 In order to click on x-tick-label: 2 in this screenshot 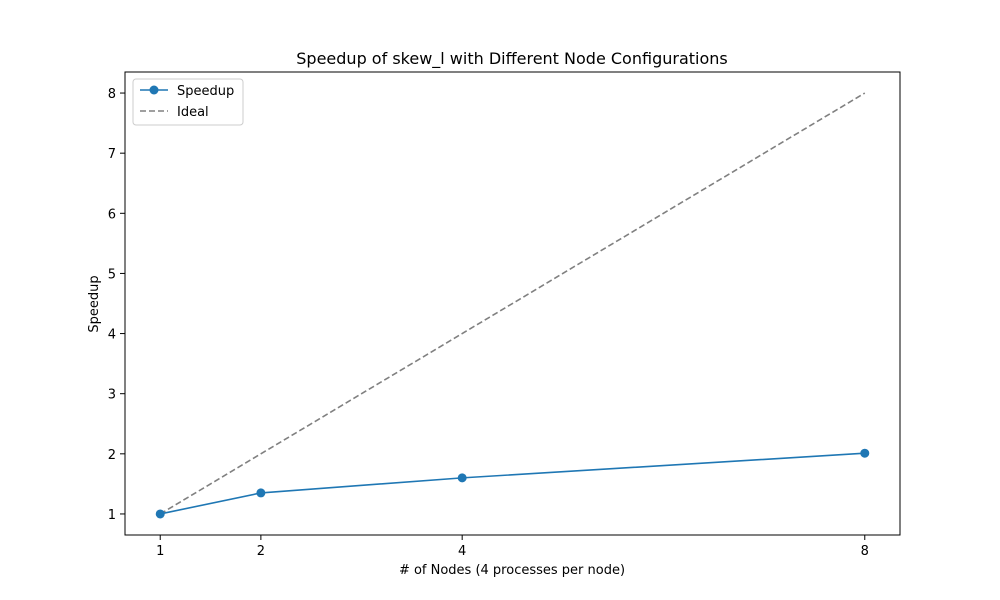, I will do `click(261, 551)`.